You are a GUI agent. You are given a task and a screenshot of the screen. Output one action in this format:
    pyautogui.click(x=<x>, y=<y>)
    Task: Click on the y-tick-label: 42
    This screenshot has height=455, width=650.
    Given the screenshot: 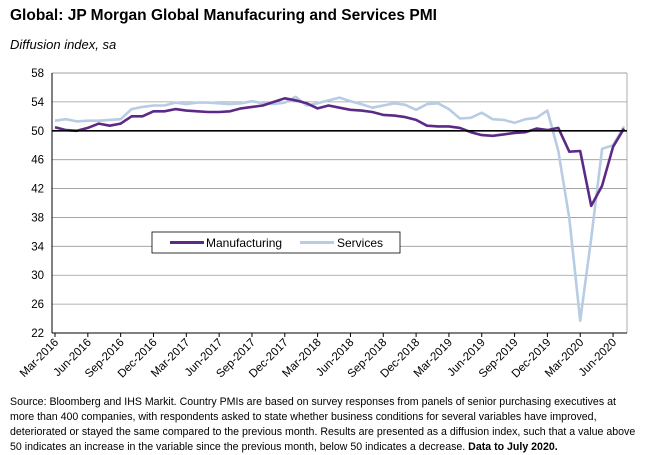 What is the action you would take?
    pyautogui.click(x=37, y=190)
    